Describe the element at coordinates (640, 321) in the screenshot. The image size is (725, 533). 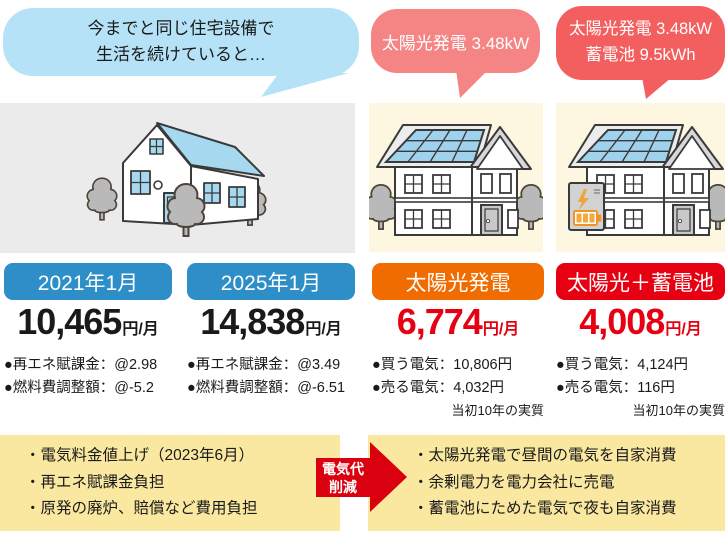
I see `monthly-cost: 4,008円/月` at that location.